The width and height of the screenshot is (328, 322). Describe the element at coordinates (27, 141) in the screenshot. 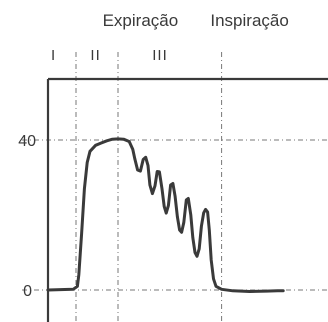

I see `y-tick-label-40: 40` at that location.